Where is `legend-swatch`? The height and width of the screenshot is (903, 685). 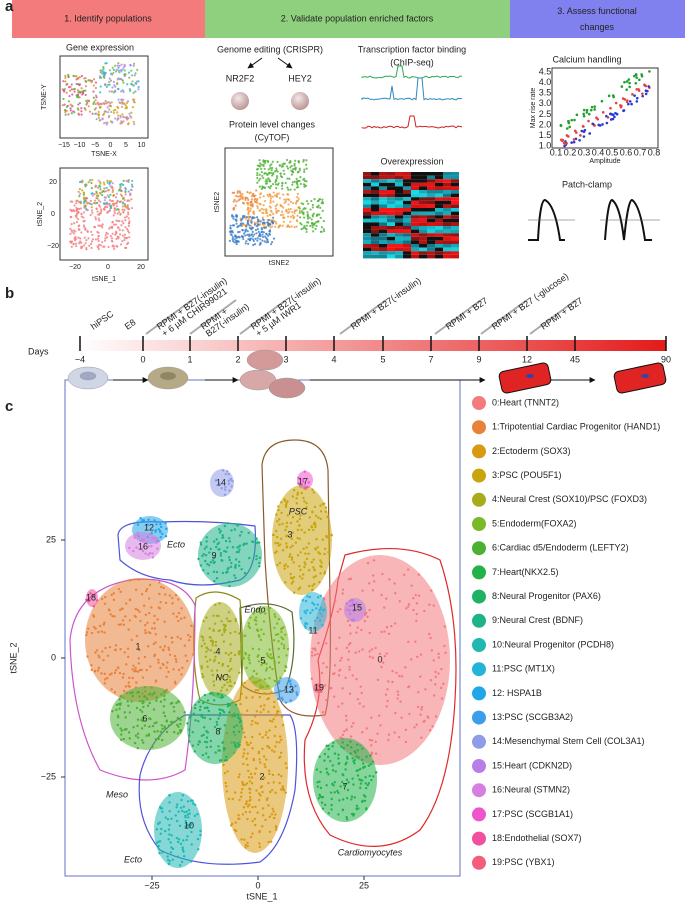 legend-swatch is located at coordinates (479, 790).